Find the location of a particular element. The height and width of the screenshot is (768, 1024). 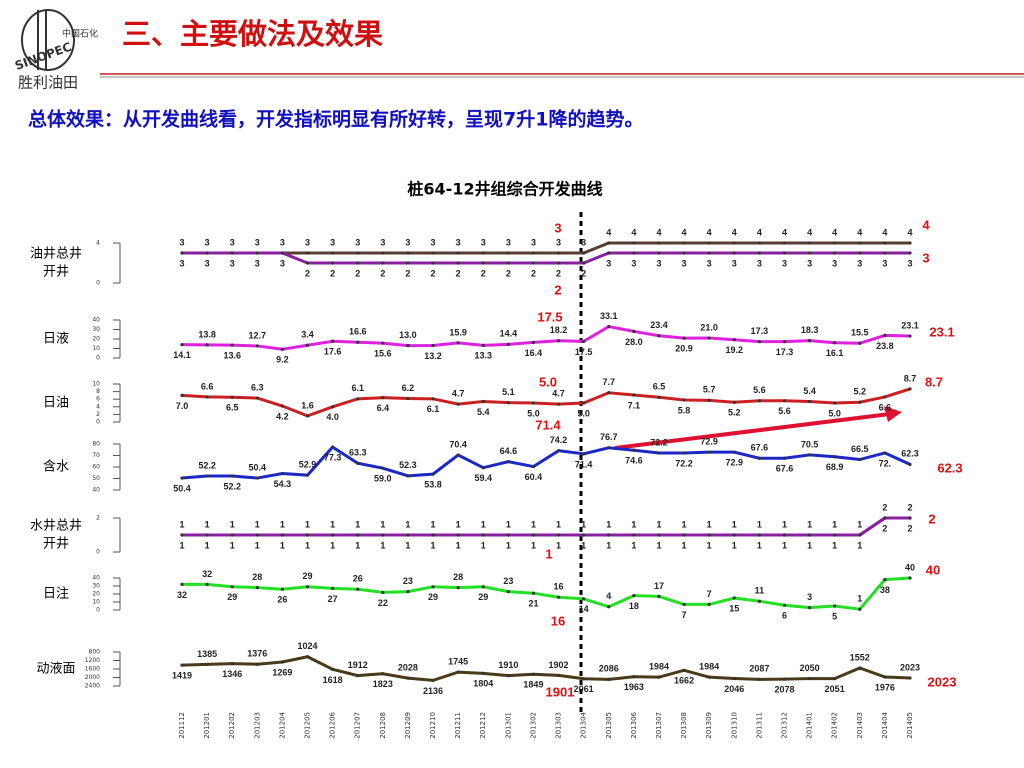

value-label: 64.6 is located at coordinates (509, 451).